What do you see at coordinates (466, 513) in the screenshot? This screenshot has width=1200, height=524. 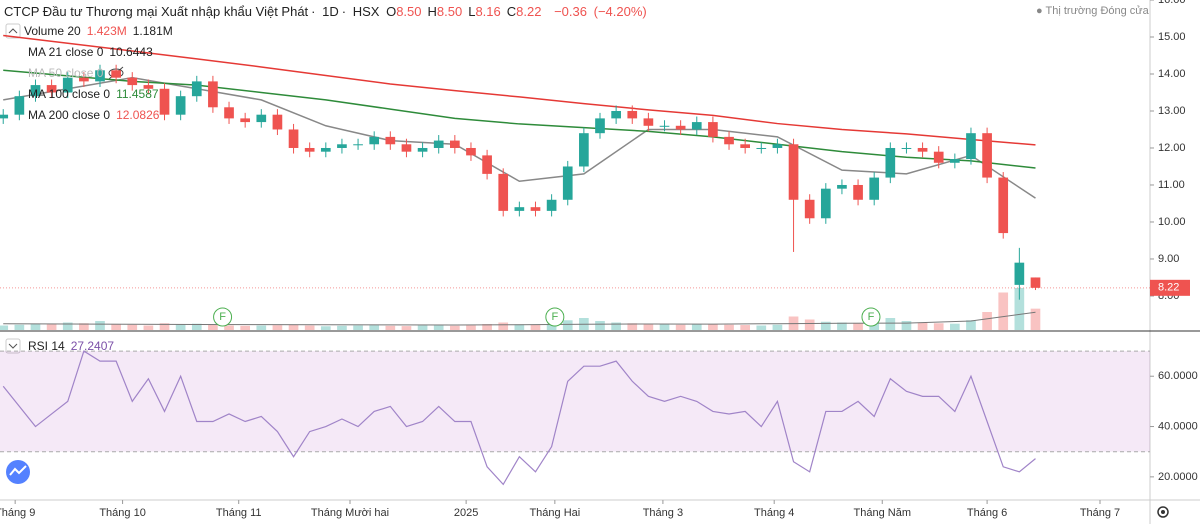 I see `x-tick-label: 2025` at bounding box center [466, 513].